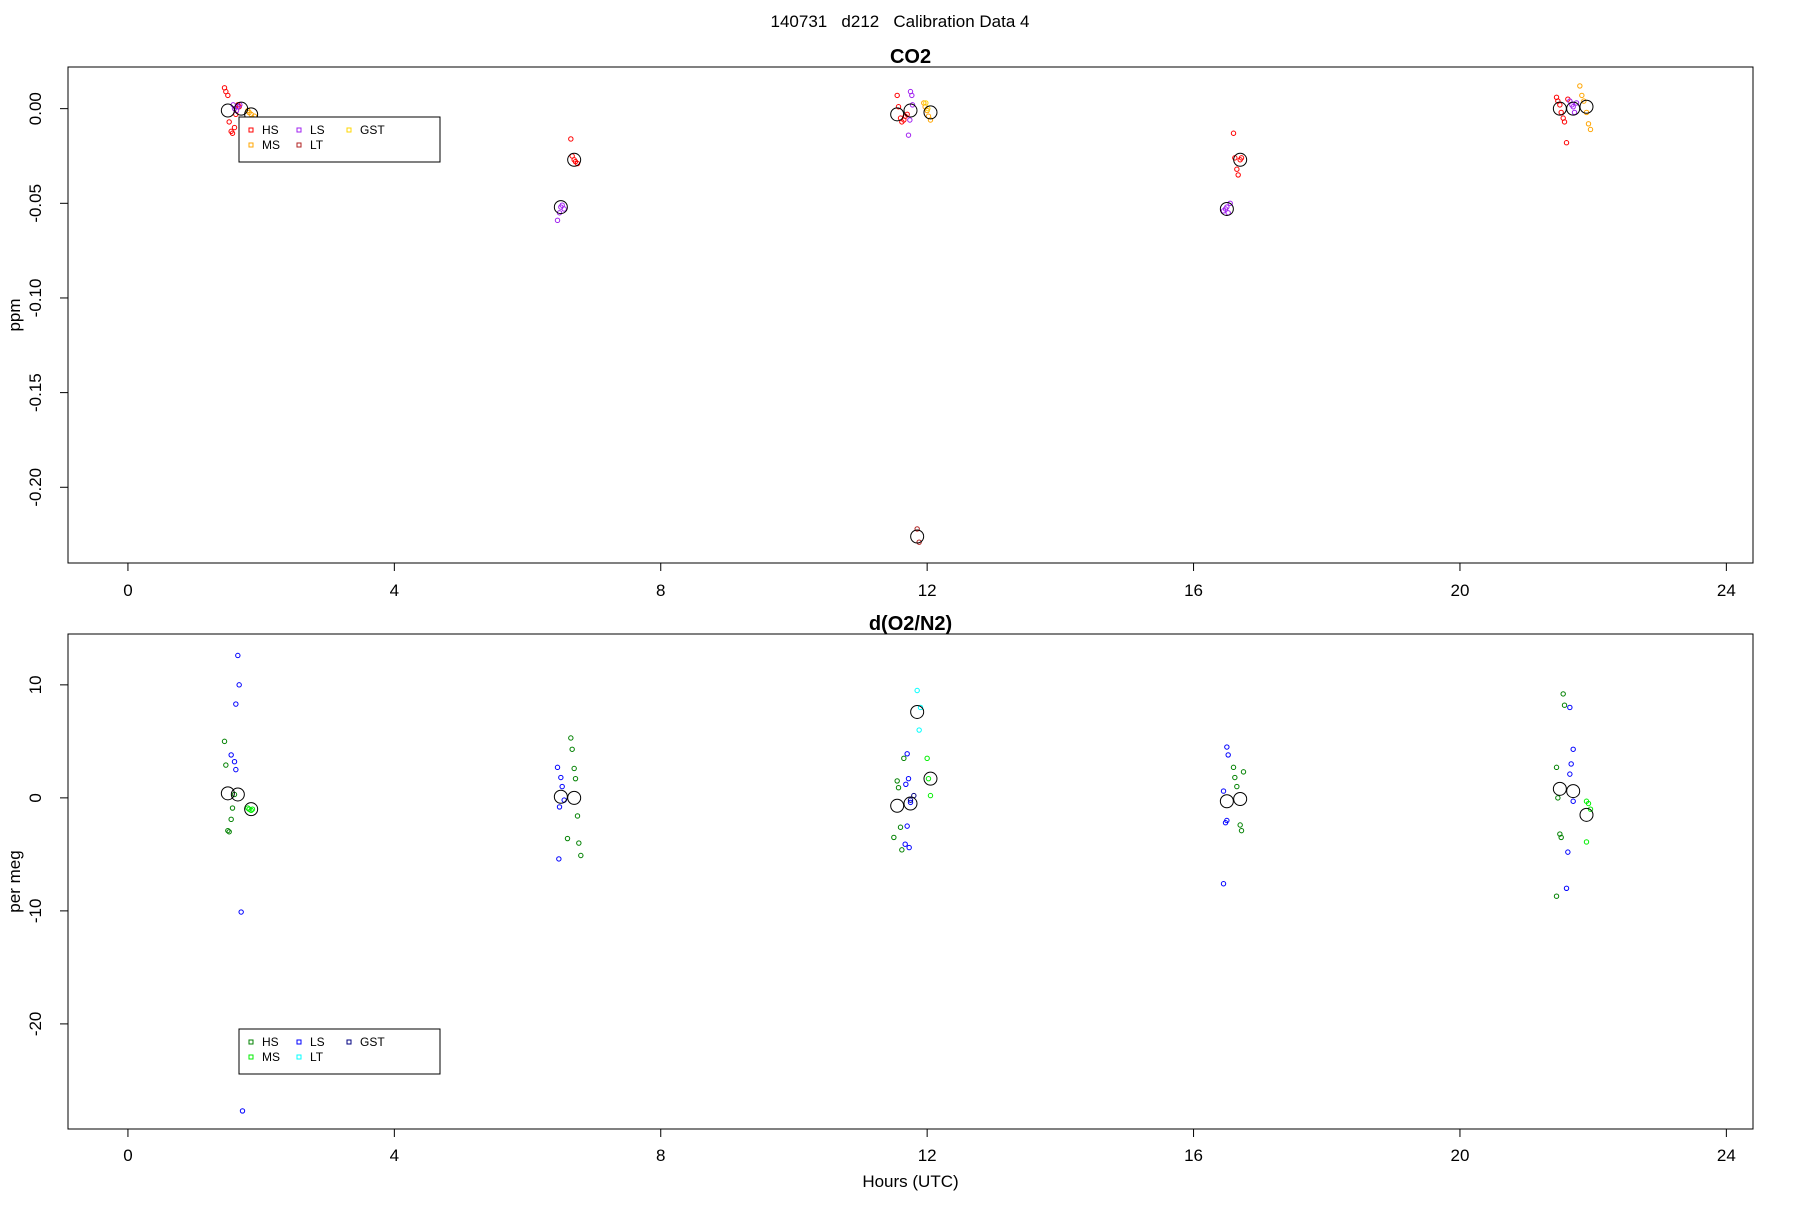 This screenshot has height=1205, width=1800. Describe the element at coordinates (372, 130) in the screenshot. I see `legend-label-gst: GST` at that location.